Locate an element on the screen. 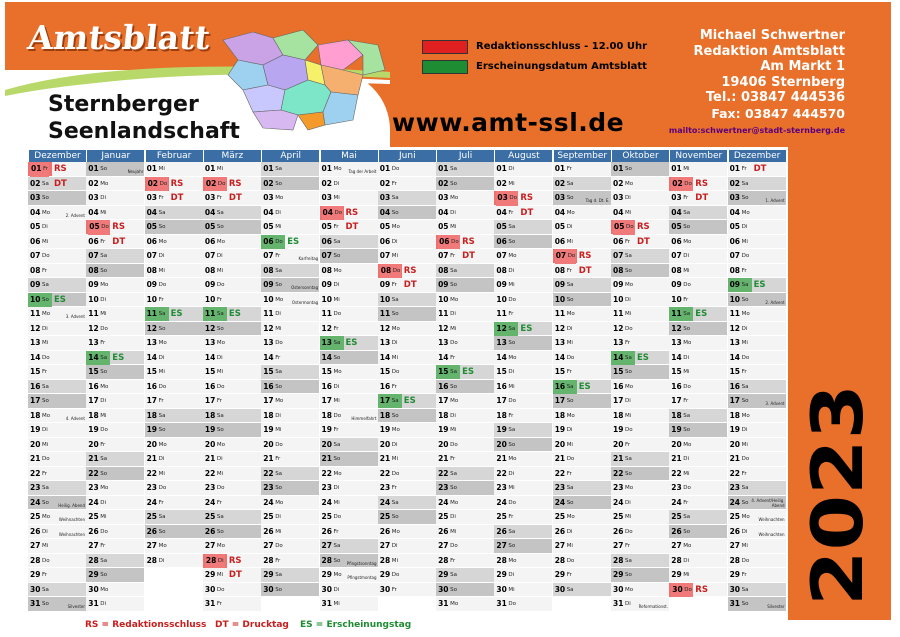  day-number: 01 is located at coordinates (676, 168).